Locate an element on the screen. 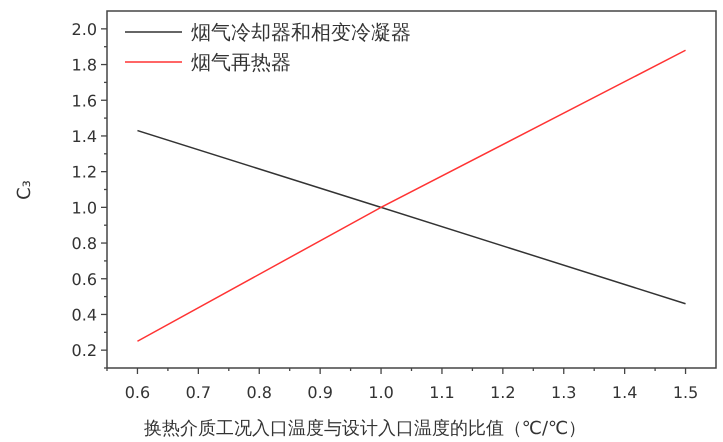 The image size is (723, 442). x-tick-label: 0.8 is located at coordinates (259, 392).